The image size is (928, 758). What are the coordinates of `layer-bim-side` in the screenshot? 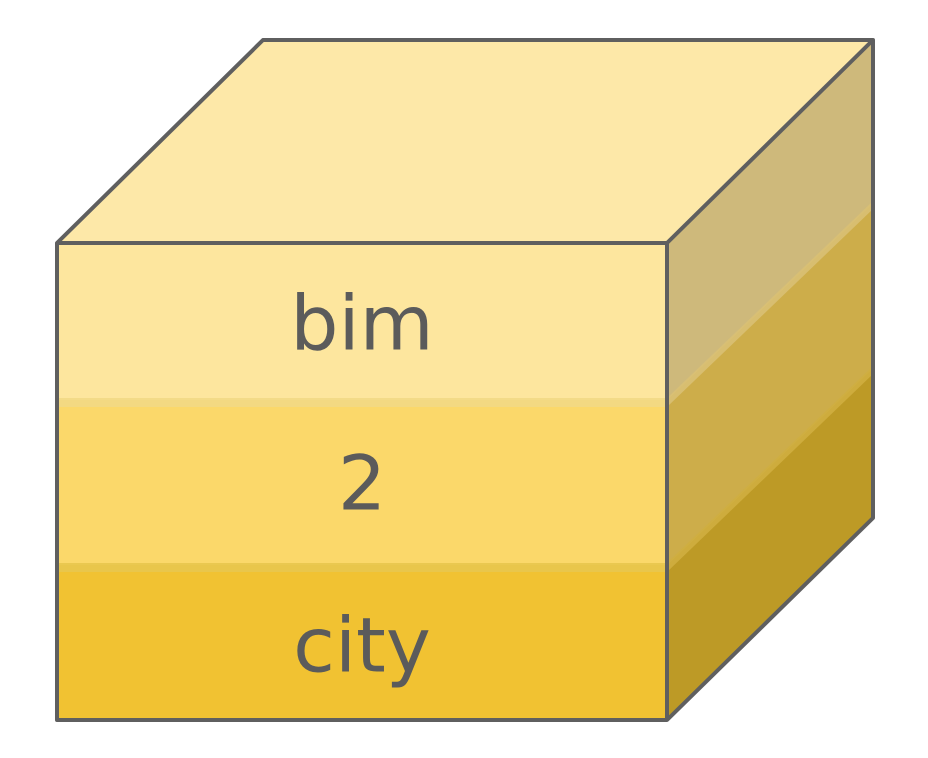 It's located at (770, 220).